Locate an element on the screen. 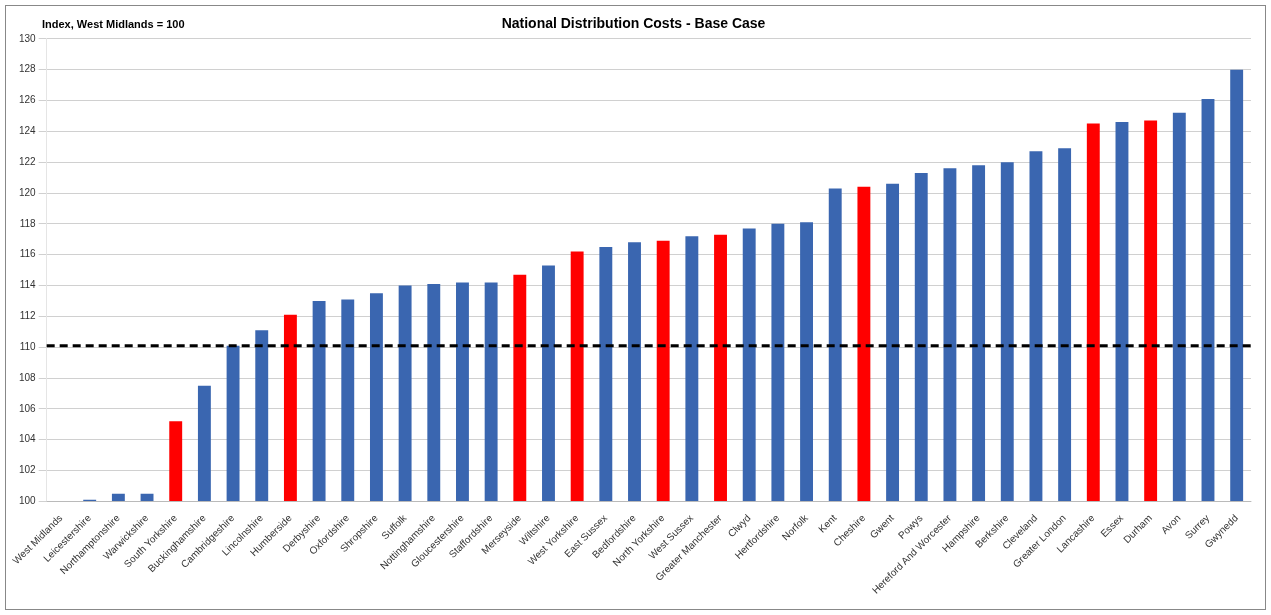 This screenshot has width=1271, height=615. y-tick-label: 126 is located at coordinates (28, 100).